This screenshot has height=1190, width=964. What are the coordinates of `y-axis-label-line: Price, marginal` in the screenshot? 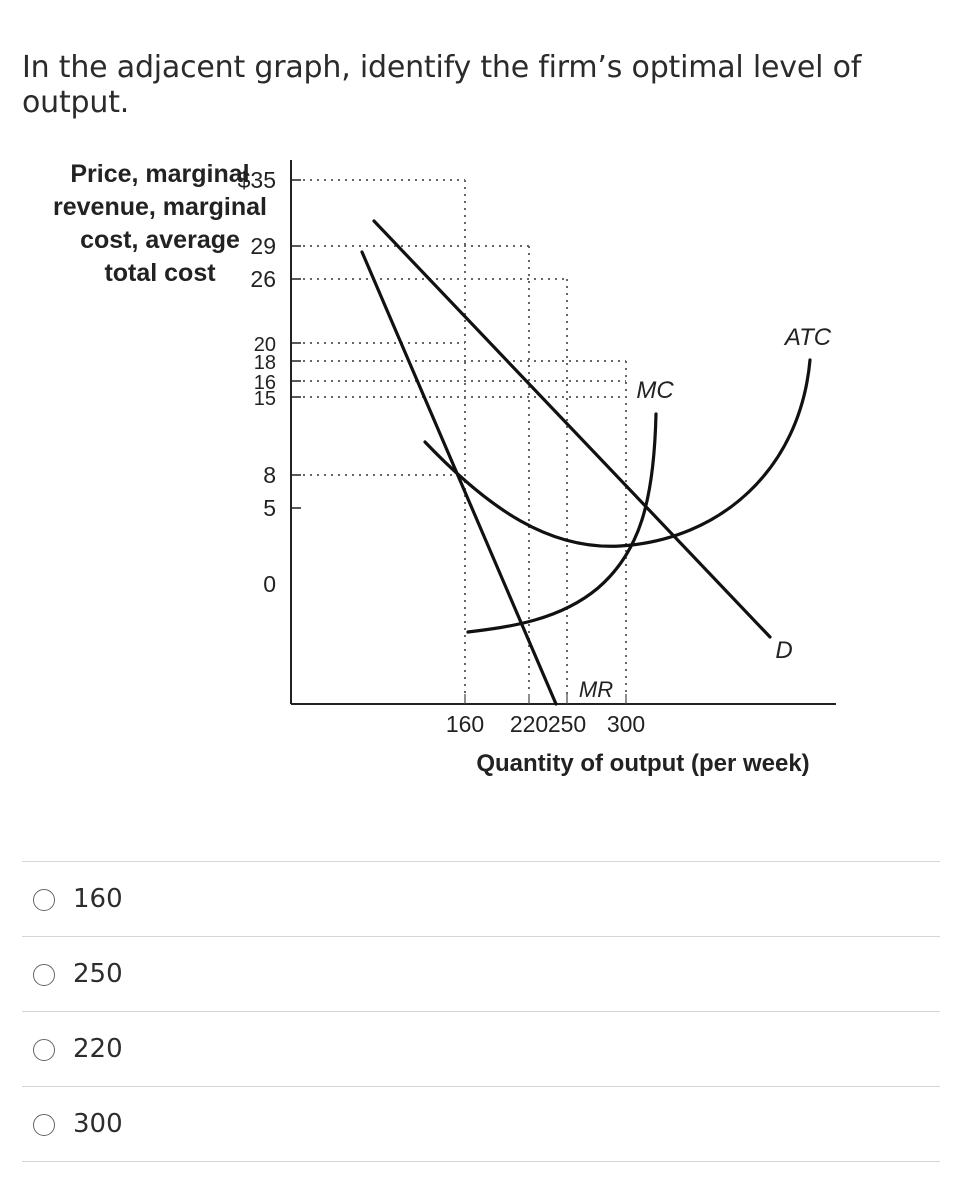 It's located at (159, 174).